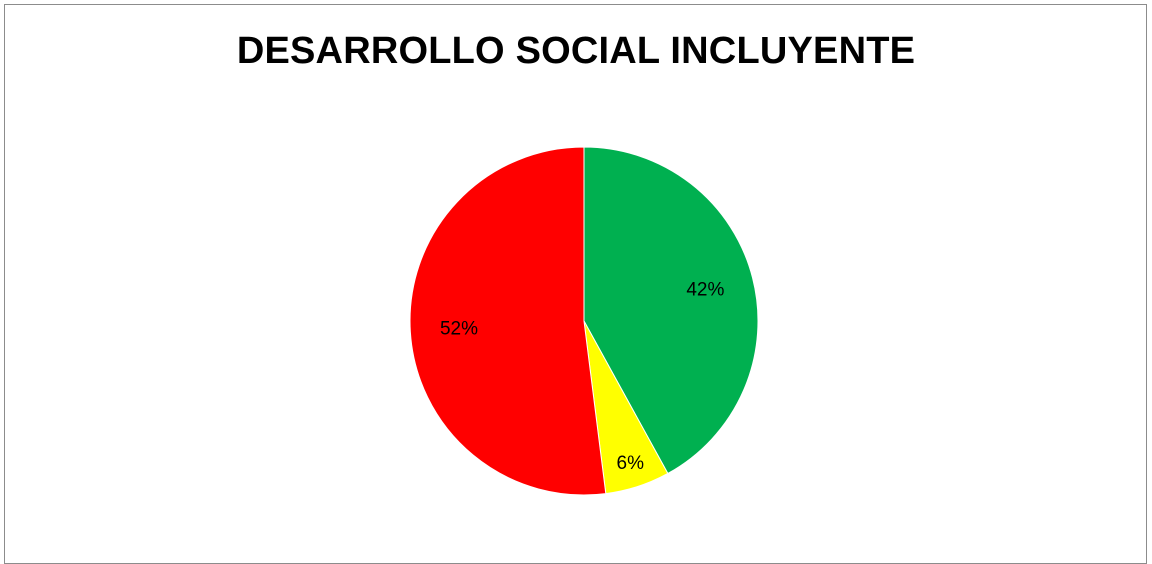  I want to click on chart-title: DESARROLLO SOCIAL INCLUYENTE, so click(576, 51).